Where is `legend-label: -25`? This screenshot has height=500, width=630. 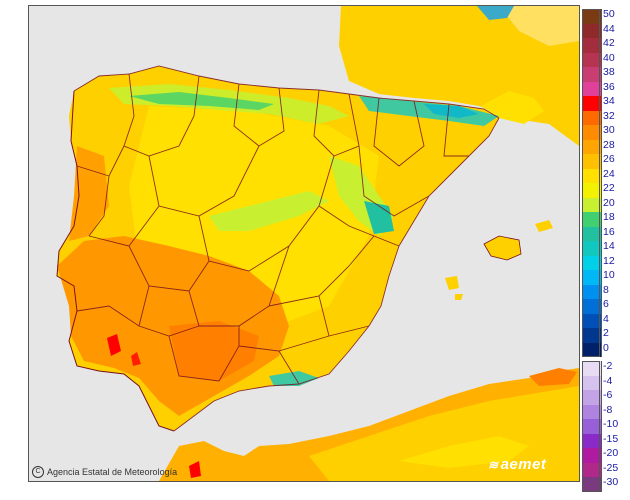
legend-label: -25 is located at coordinates (611, 467).